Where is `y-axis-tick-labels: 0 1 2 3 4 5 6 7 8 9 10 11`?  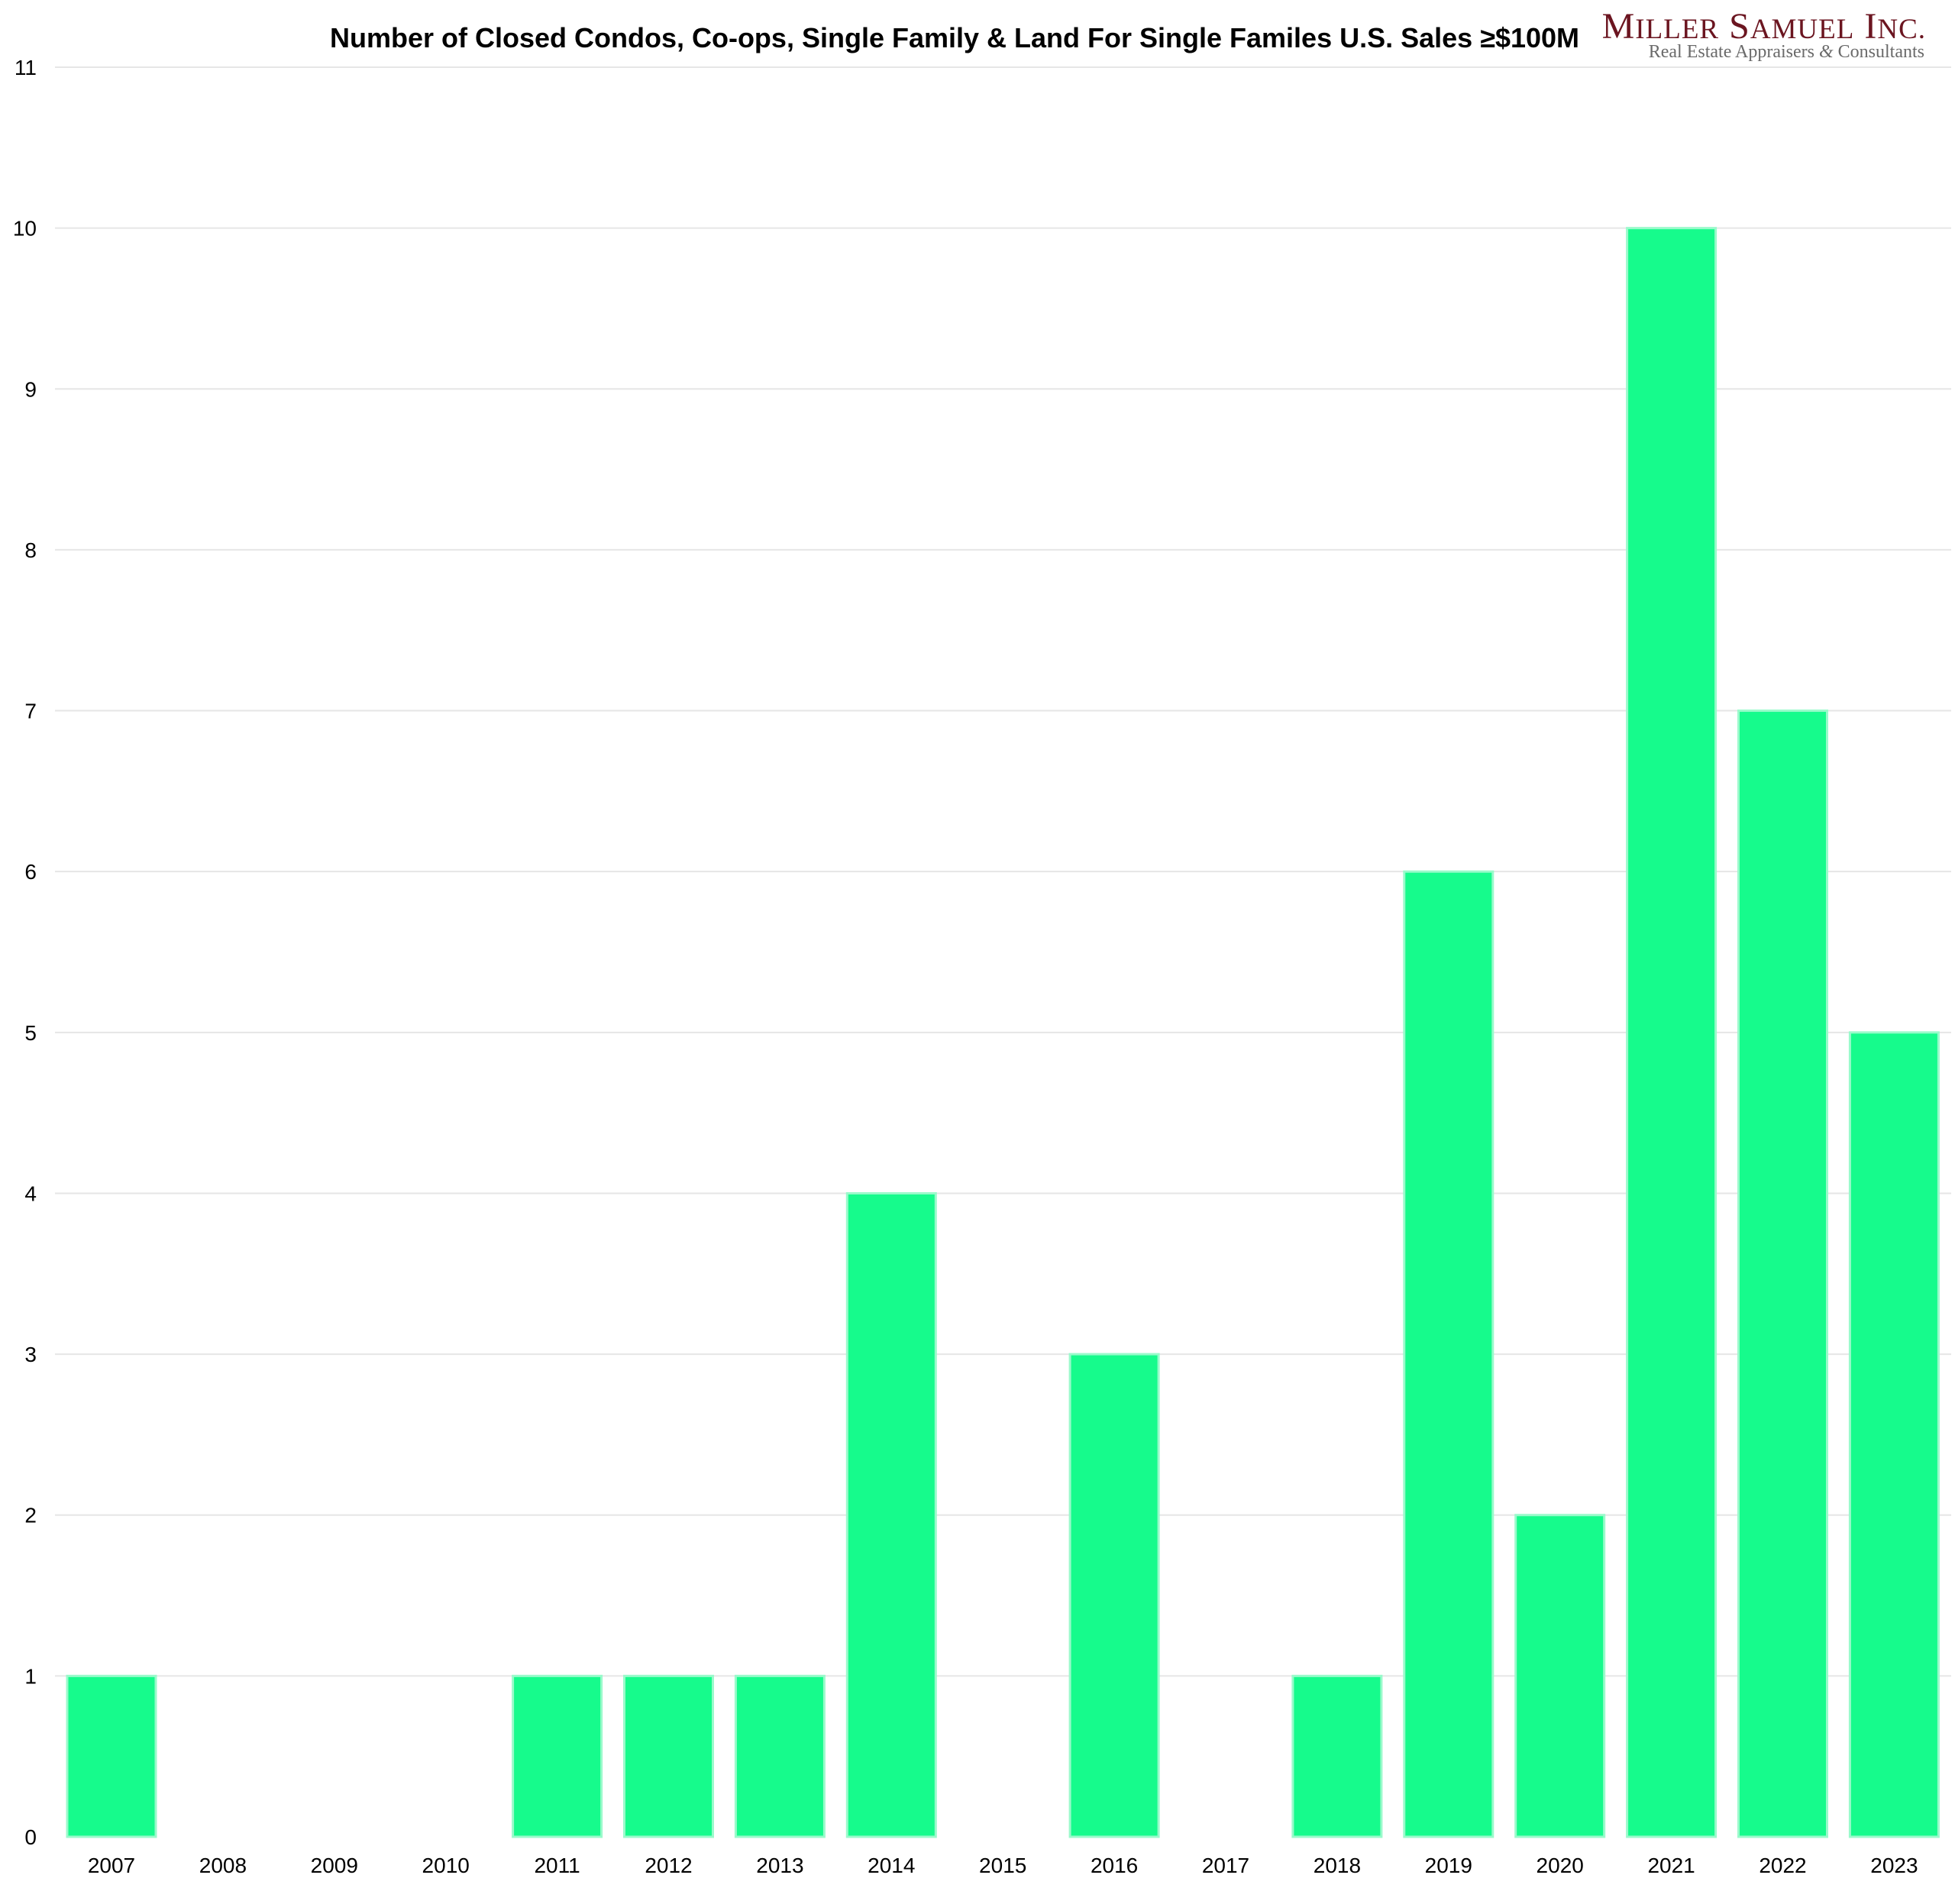 y-axis-tick-labels: 0 1 2 3 4 5 6 7 8 9 10 11 is located at coordinates (25, 952).